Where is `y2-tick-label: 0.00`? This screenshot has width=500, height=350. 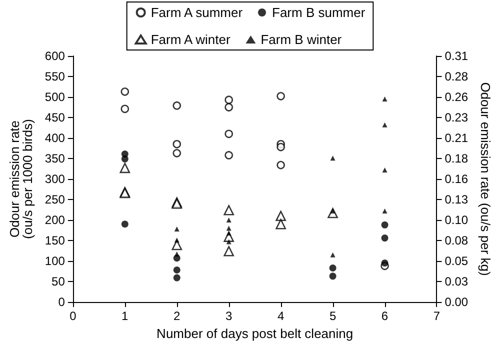
y2-tick-label: 0.00 is located at coordinates (456, 302).